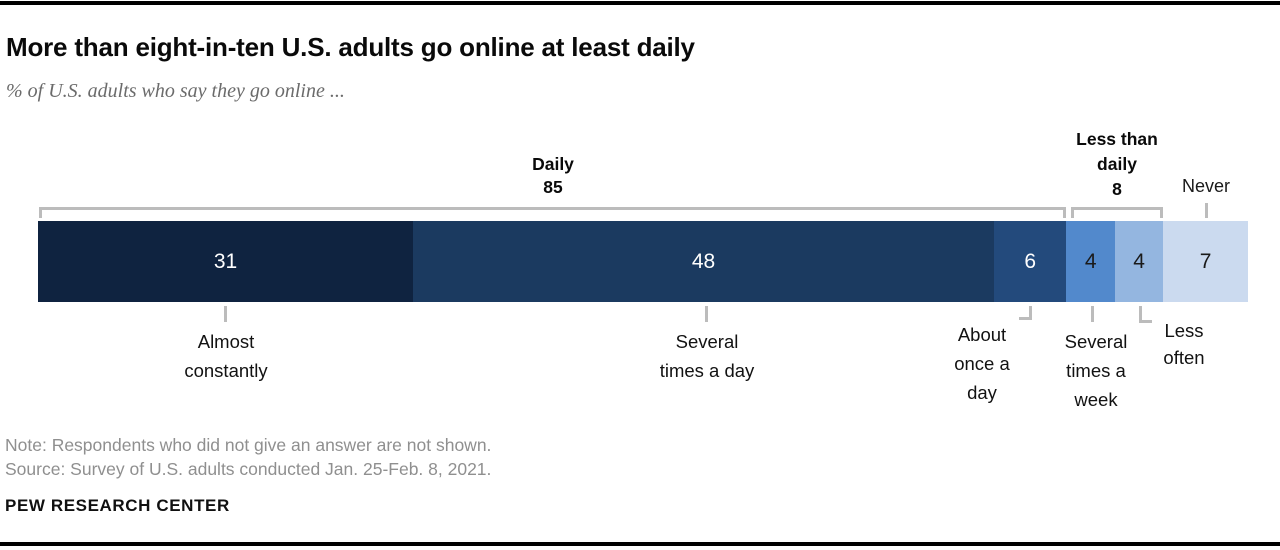  What do you see at coordinates (225, 356) in the screenshot?
I see `caption-almost-constantly: Almost constantly` at bounding box center [225, 356].